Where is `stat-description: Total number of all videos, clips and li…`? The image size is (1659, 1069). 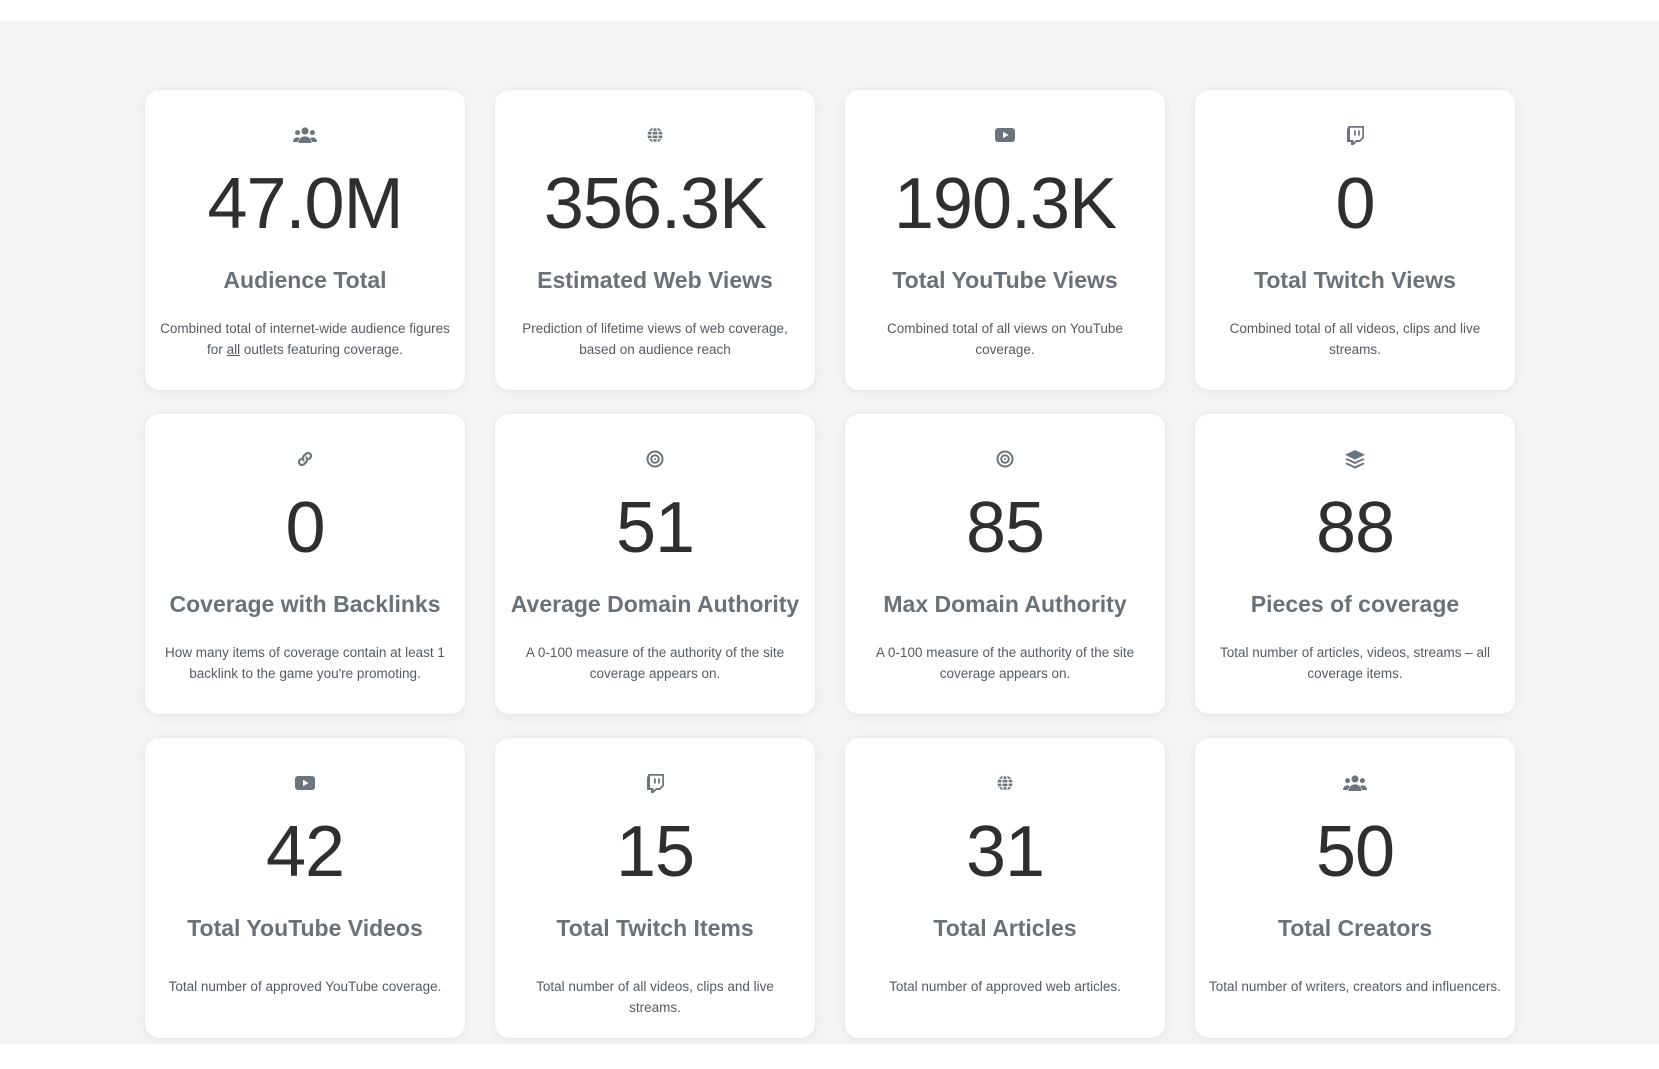
stat-description: Total number of all videos, clips and li… is located at coordinates (655, 997).